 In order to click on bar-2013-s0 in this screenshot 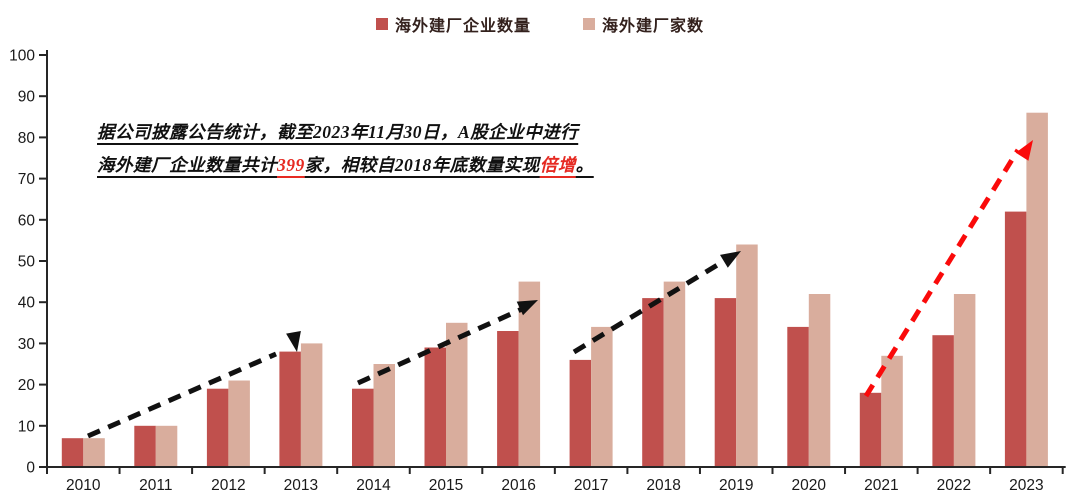, I will do `click(290, 409)`.